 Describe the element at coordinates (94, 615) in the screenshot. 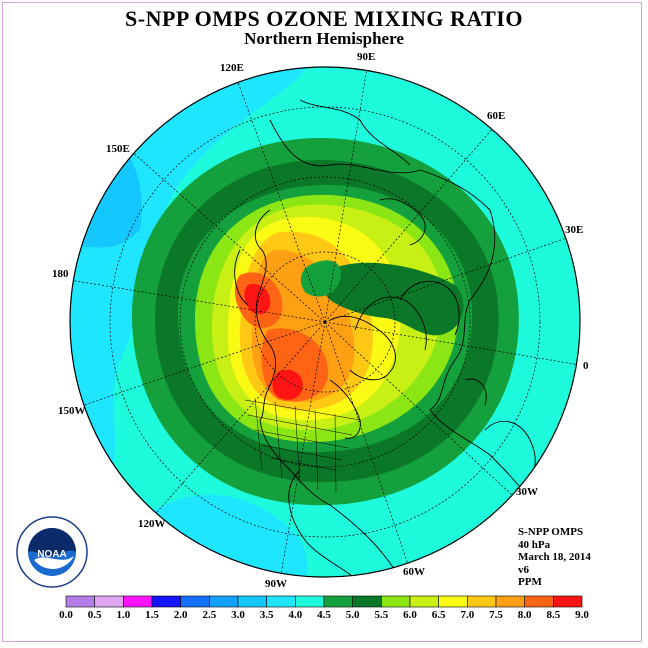

I see `colorbar-tick-label: 0.5` at that location.